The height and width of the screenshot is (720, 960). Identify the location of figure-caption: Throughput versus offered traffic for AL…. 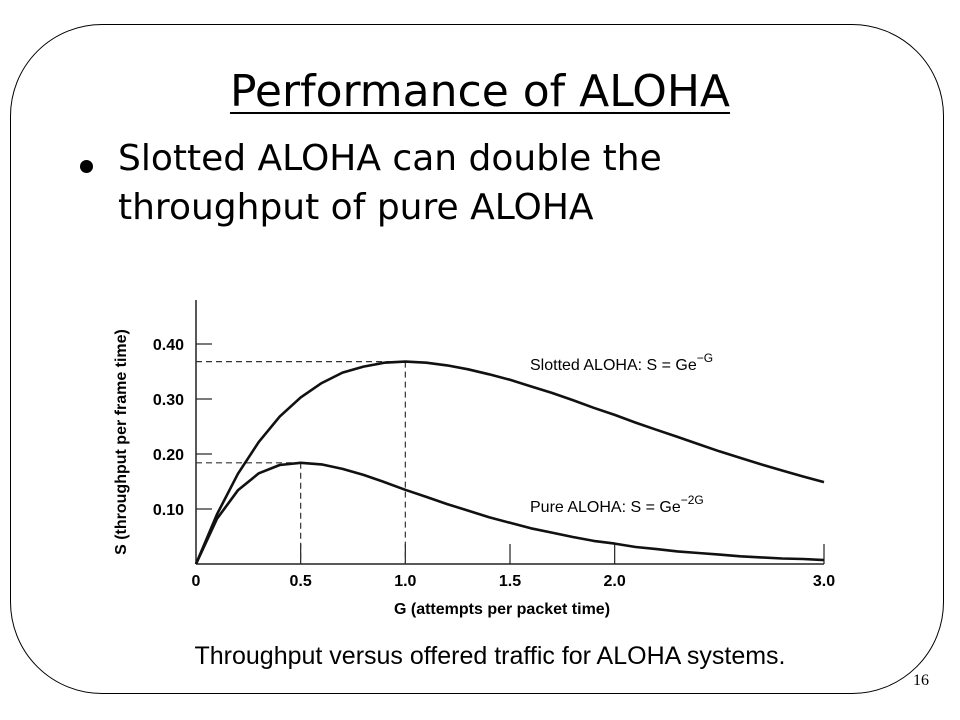
(490, 656).